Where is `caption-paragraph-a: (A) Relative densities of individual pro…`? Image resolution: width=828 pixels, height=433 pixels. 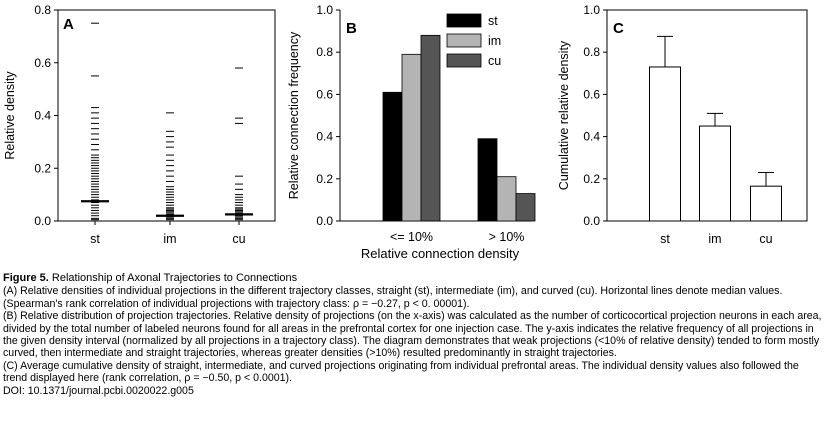
caption-paragraph-a: (A) Relative densities of individual pro… is located at coordinates (393, 297).